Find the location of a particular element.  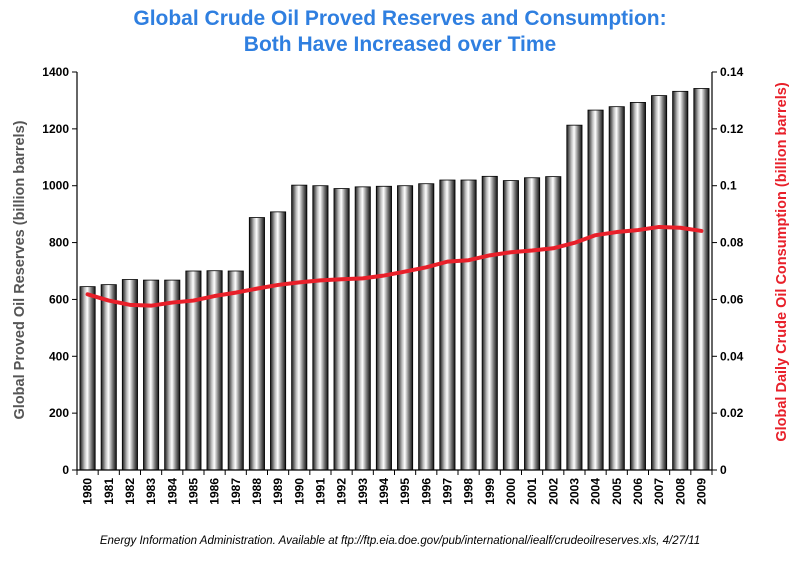

line-point-2003 is located at coordinates (574, 243).